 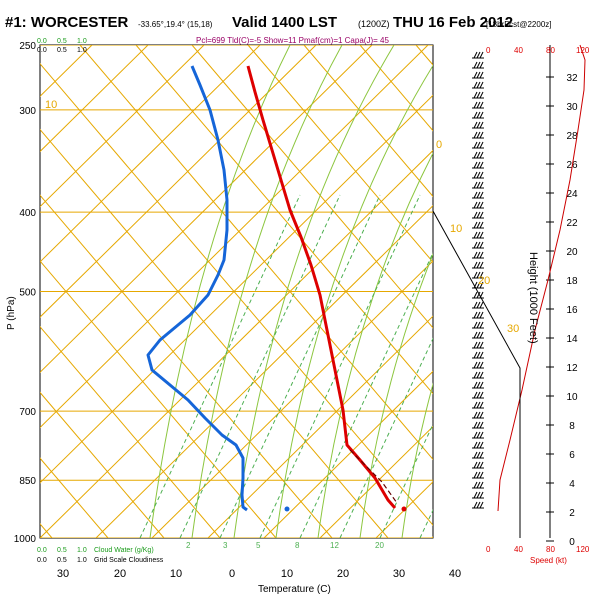 I want to click on surface-temperature-dot, so click(x=404, y=509).